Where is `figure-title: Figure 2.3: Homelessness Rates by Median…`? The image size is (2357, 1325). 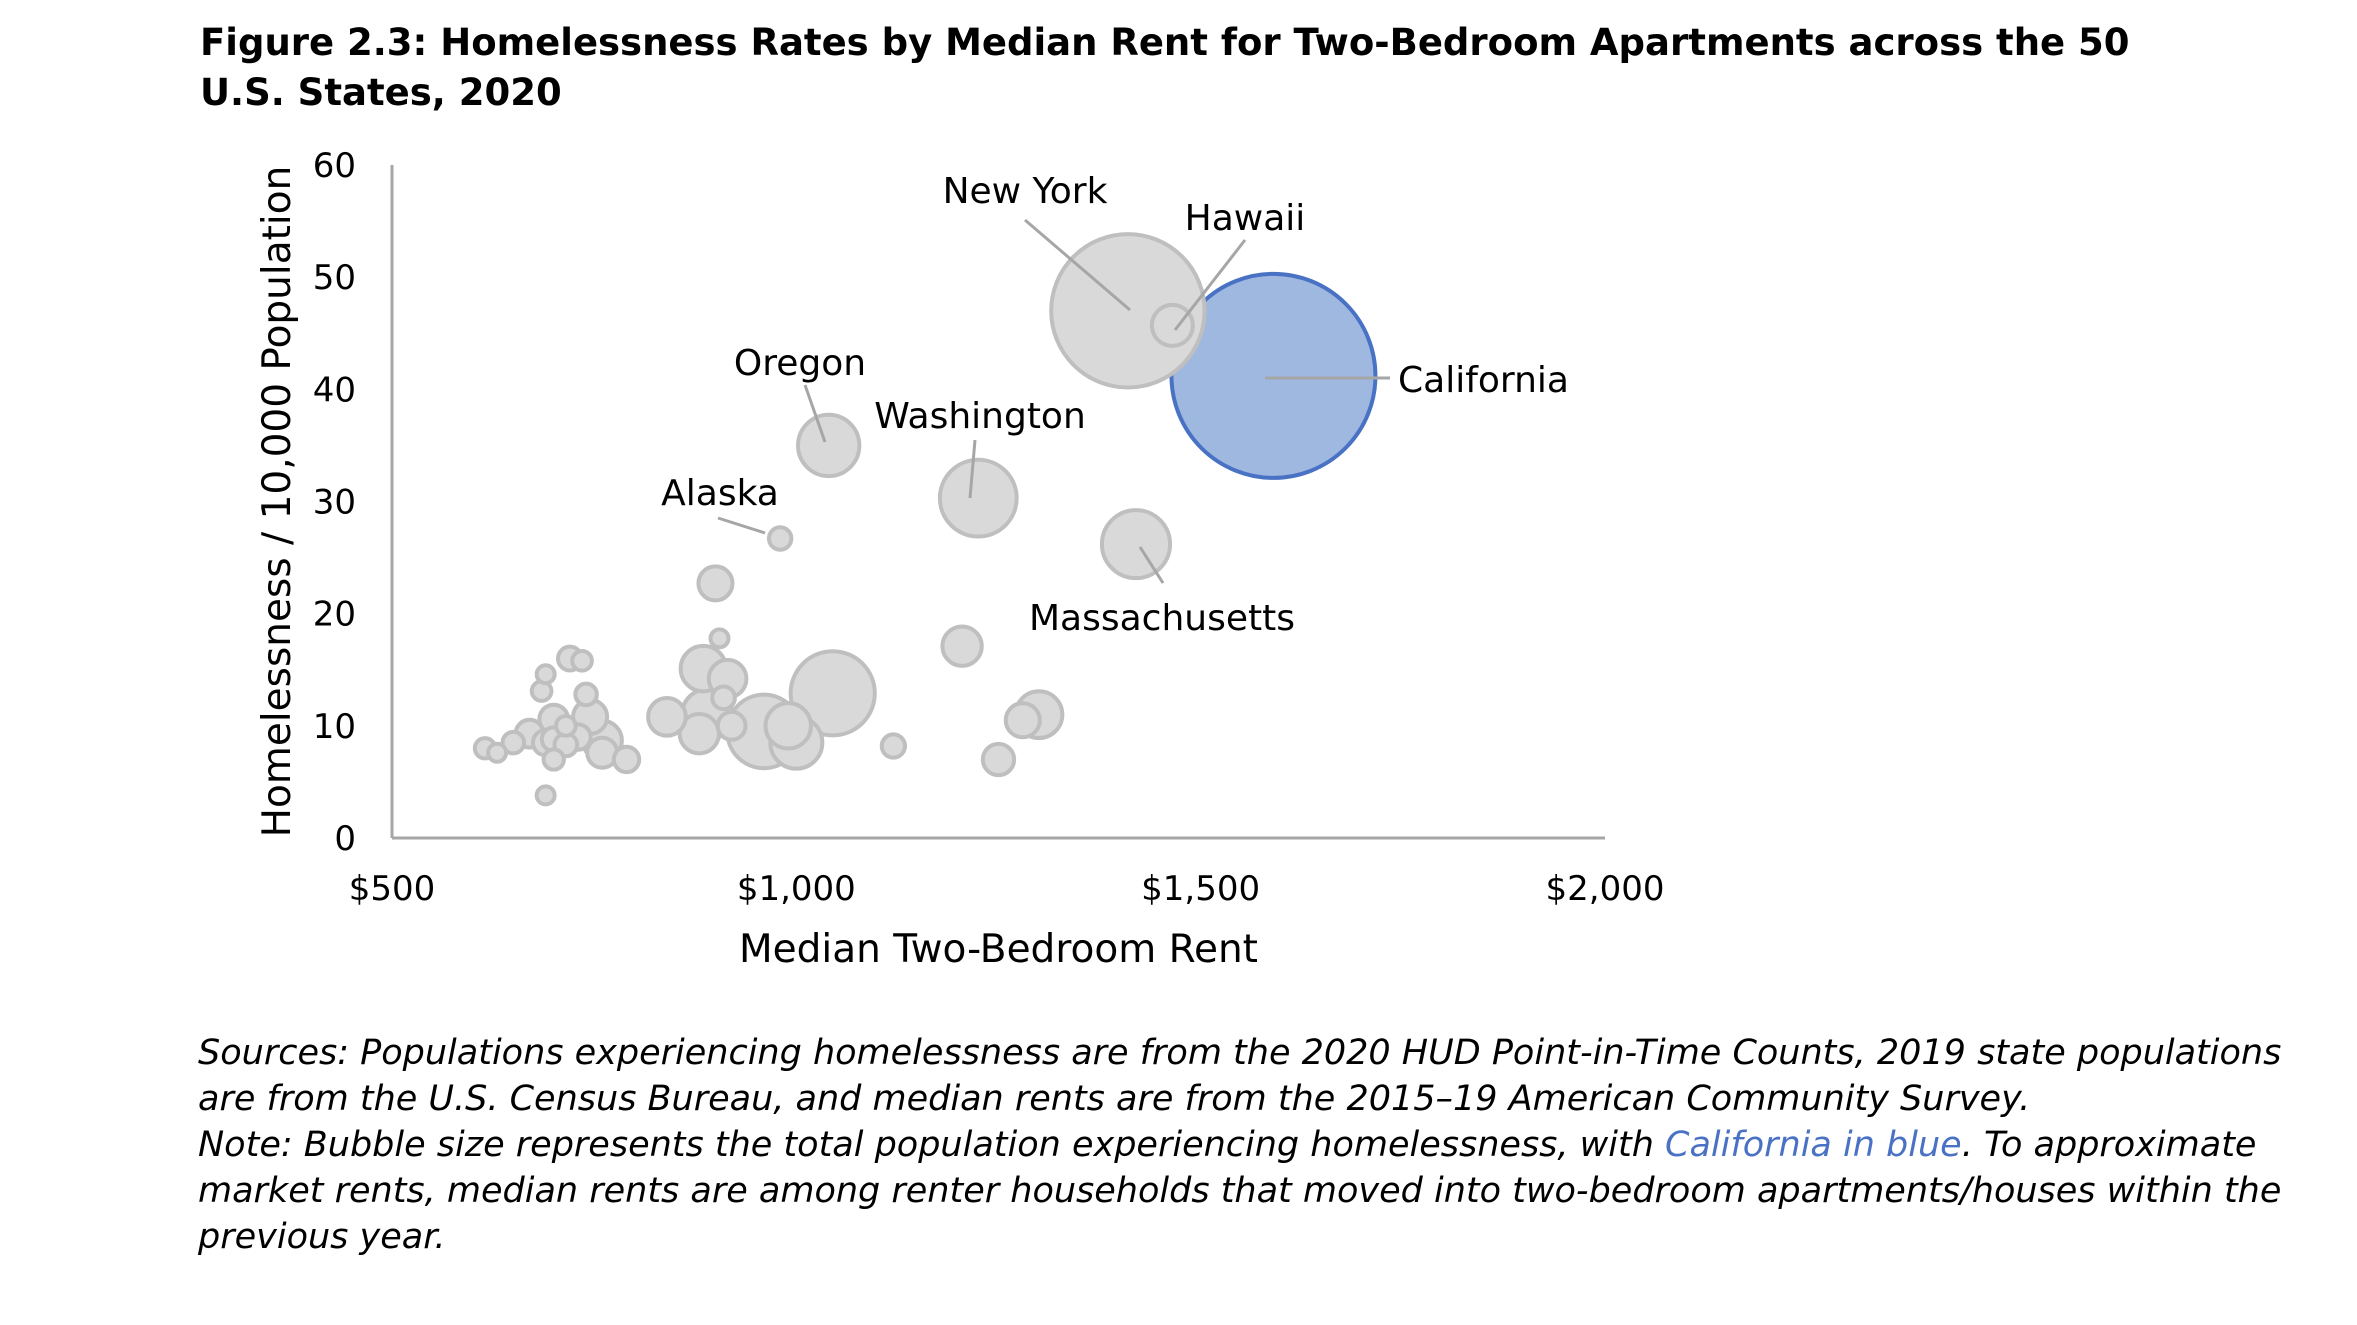 figure-title: Figure 2.3: Homelessness Rates by Median… is located at coordinates (1165, 67).